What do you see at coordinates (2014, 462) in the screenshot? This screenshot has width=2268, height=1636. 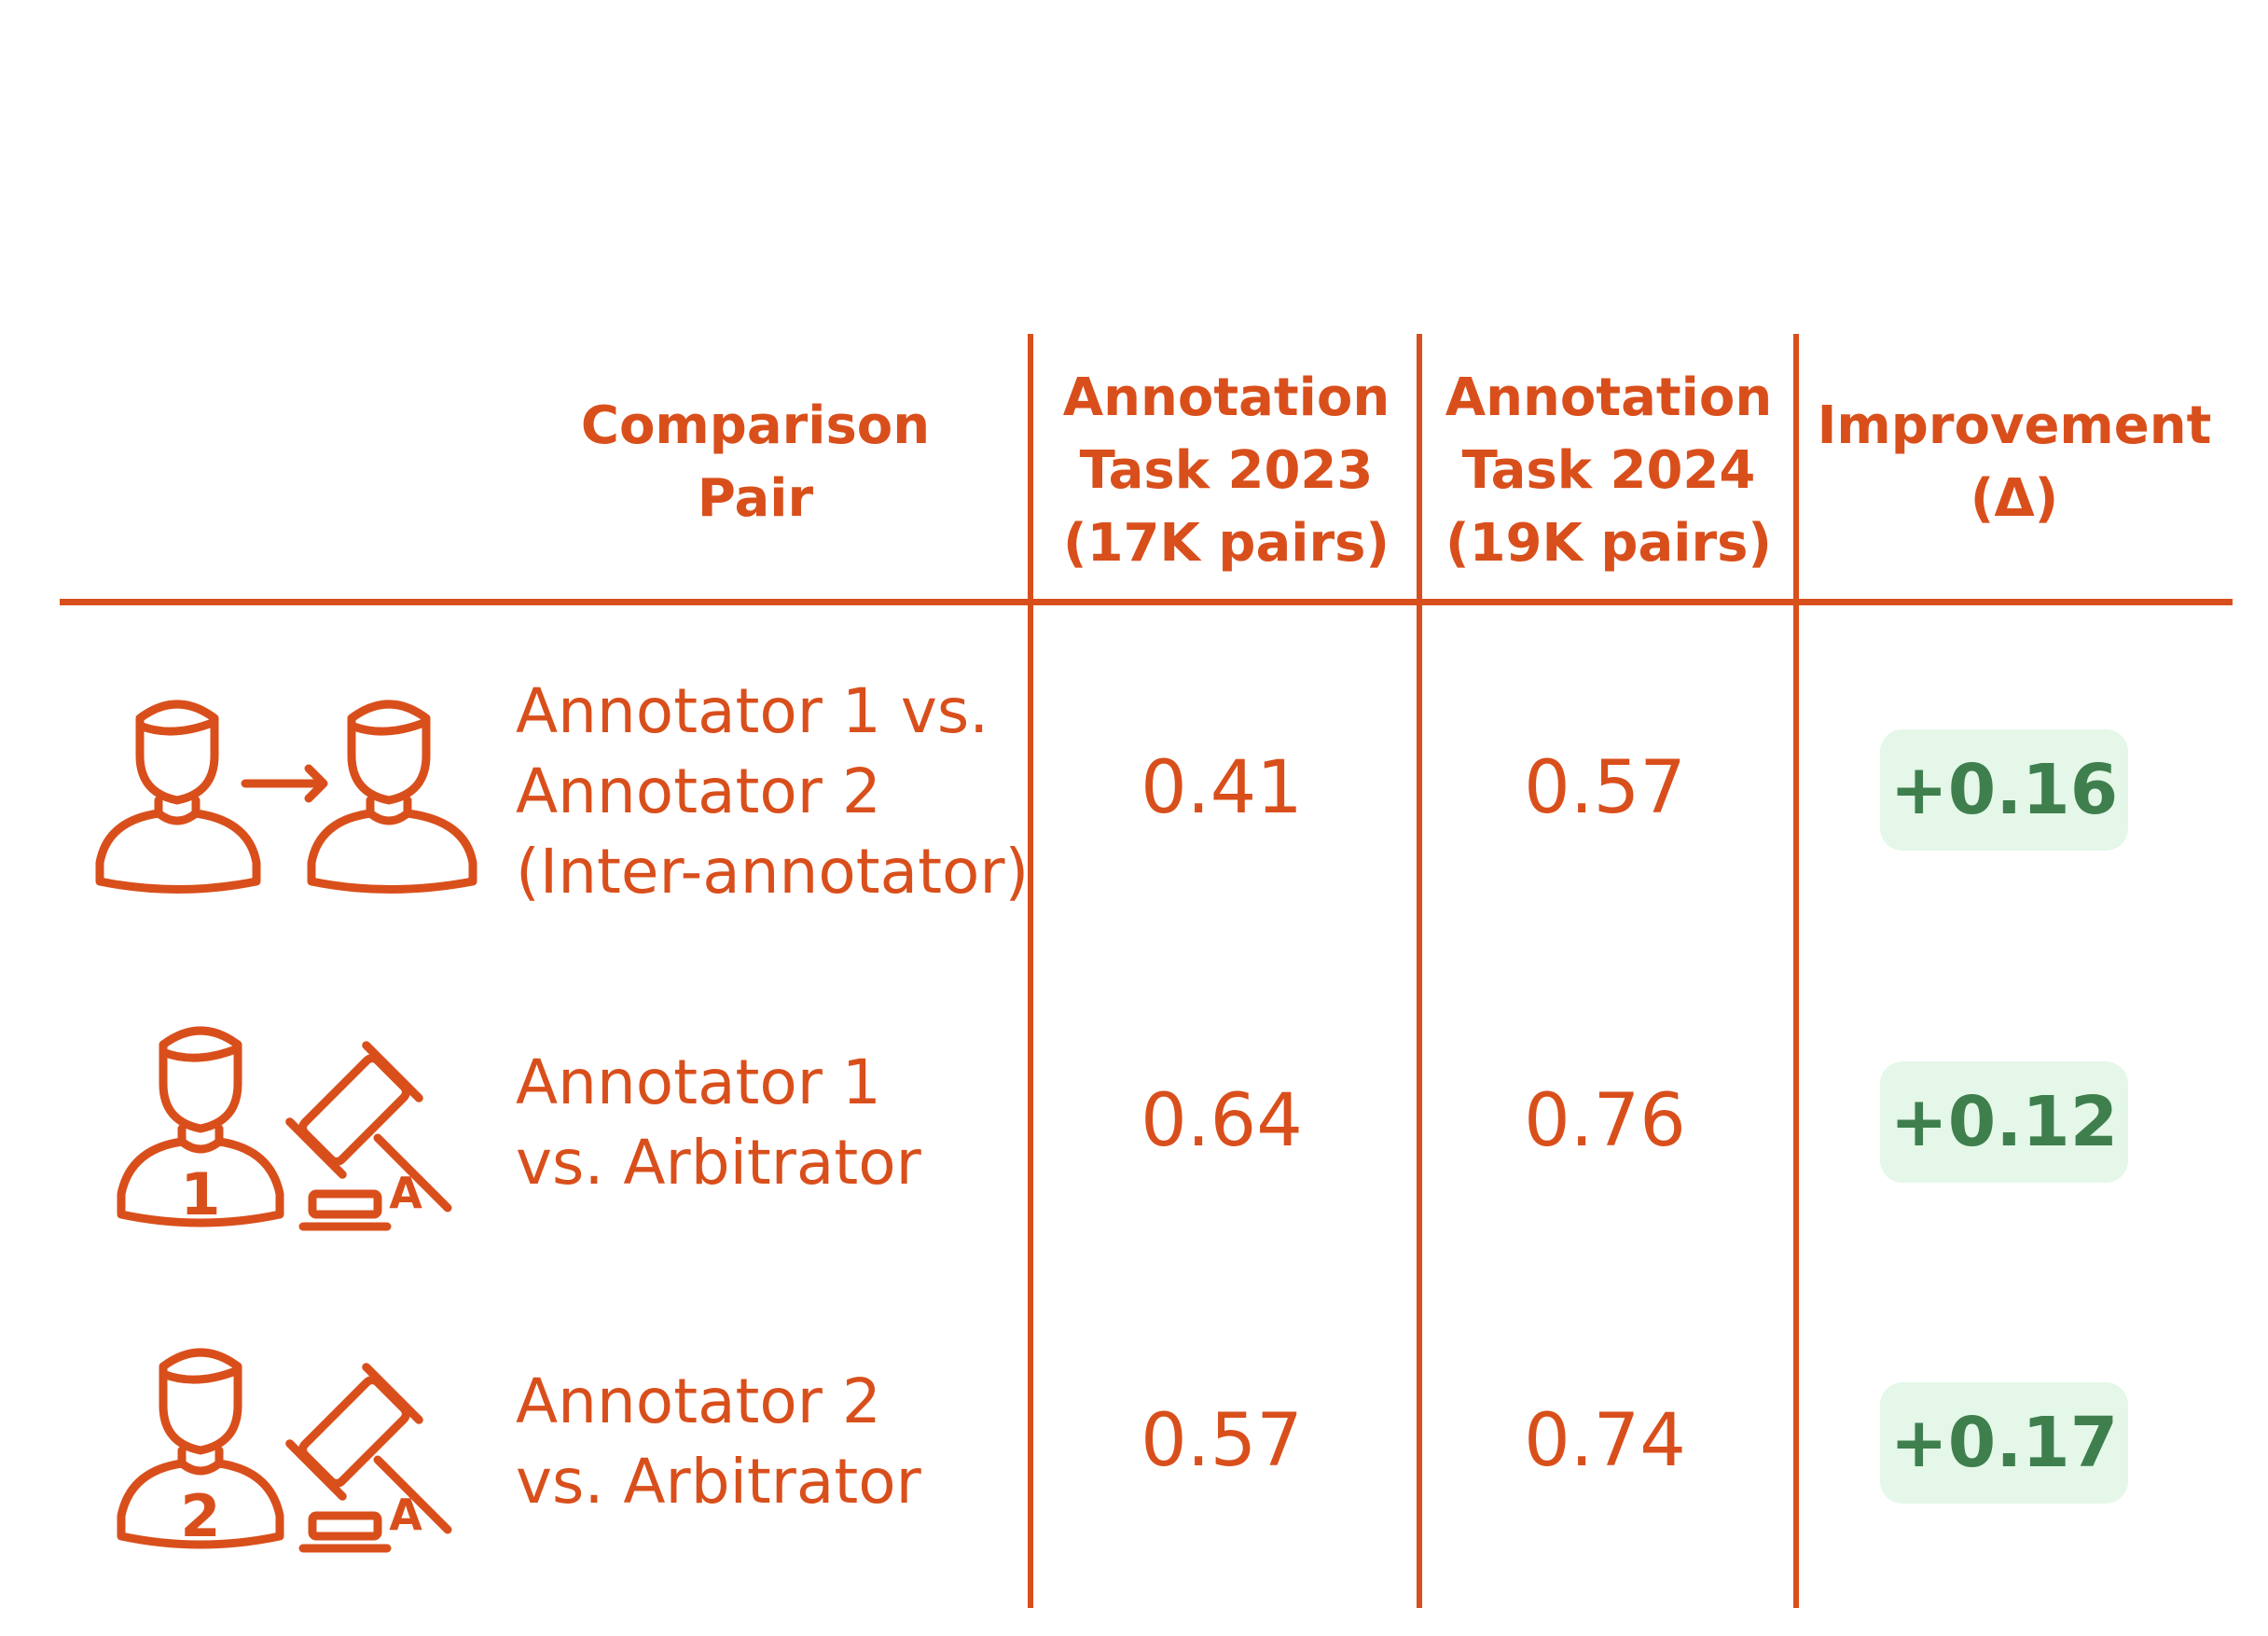 I see `header-improvement: Improvement (Δ)` at bounding box center [2014, 462].